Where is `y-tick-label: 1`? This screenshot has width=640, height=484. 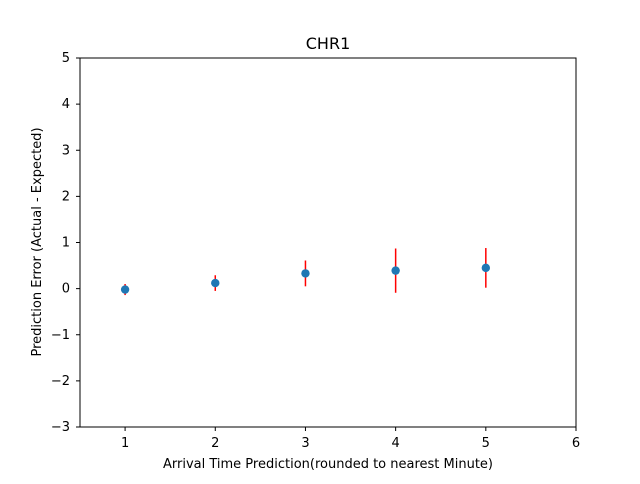 y-tick-label: 1 is located at coordinates (66, 243).